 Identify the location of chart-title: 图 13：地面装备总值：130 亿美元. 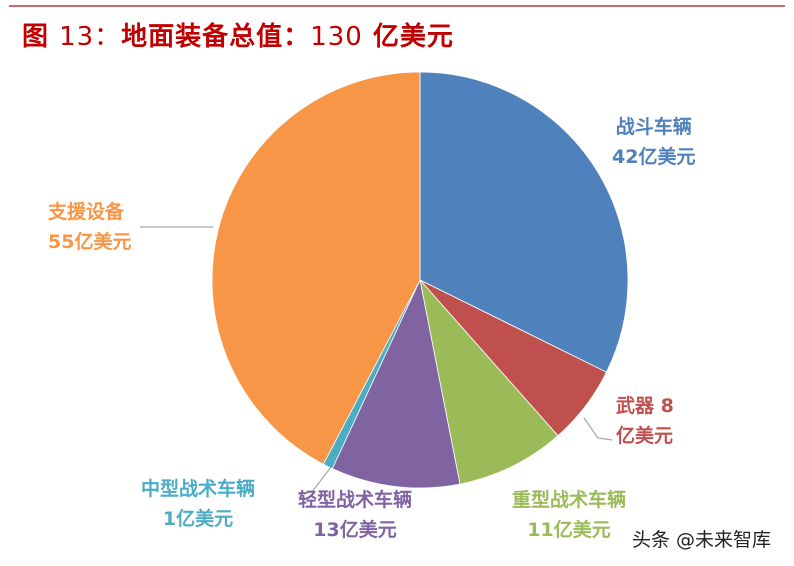
(238, 34).